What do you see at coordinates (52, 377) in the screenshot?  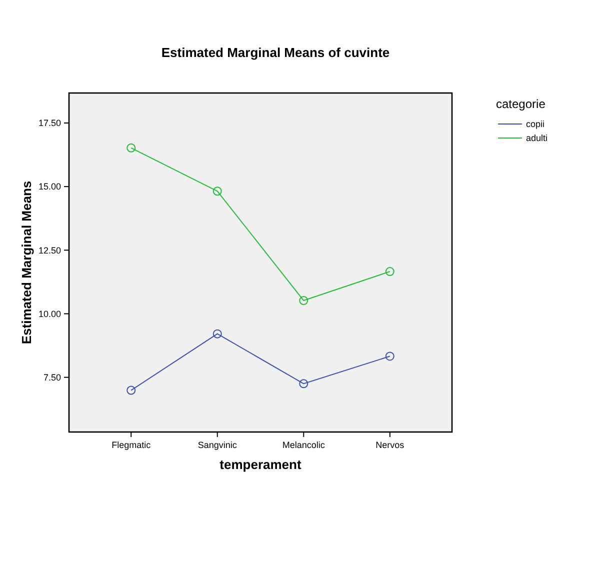 I see `y-tick-label: 7.50` at bounding box center [52, 377].